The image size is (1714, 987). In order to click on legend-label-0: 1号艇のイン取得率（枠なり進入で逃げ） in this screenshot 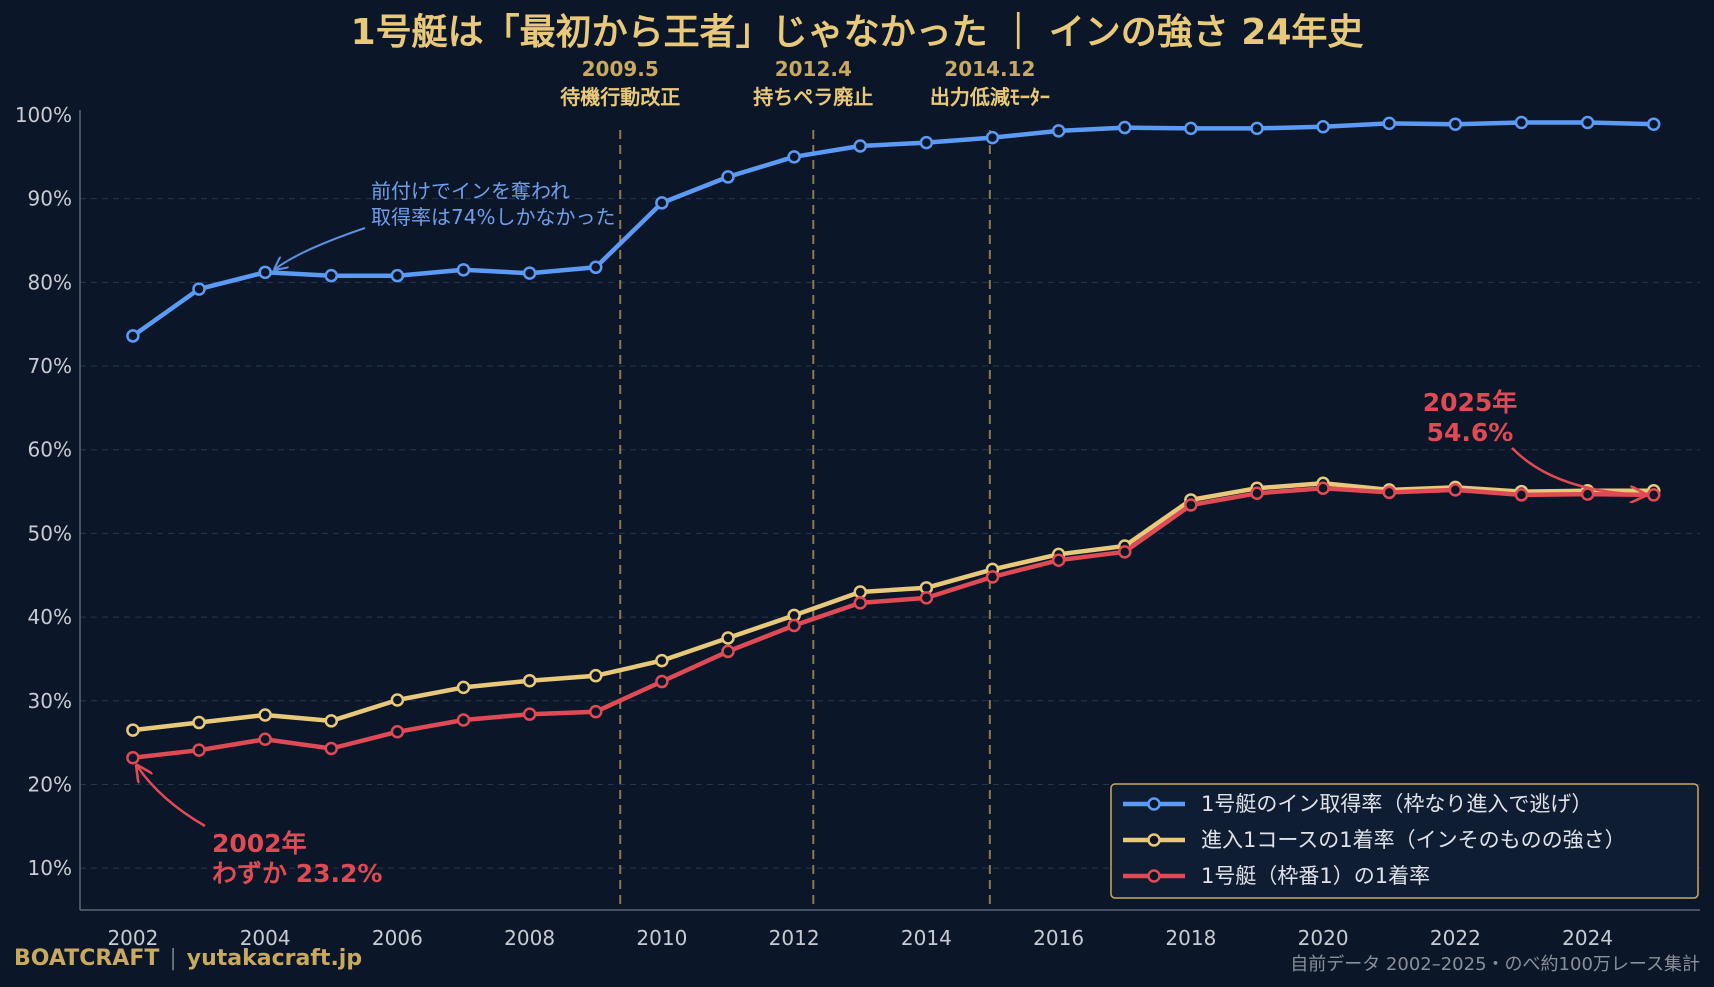, I will do `click(1396, 804)`.